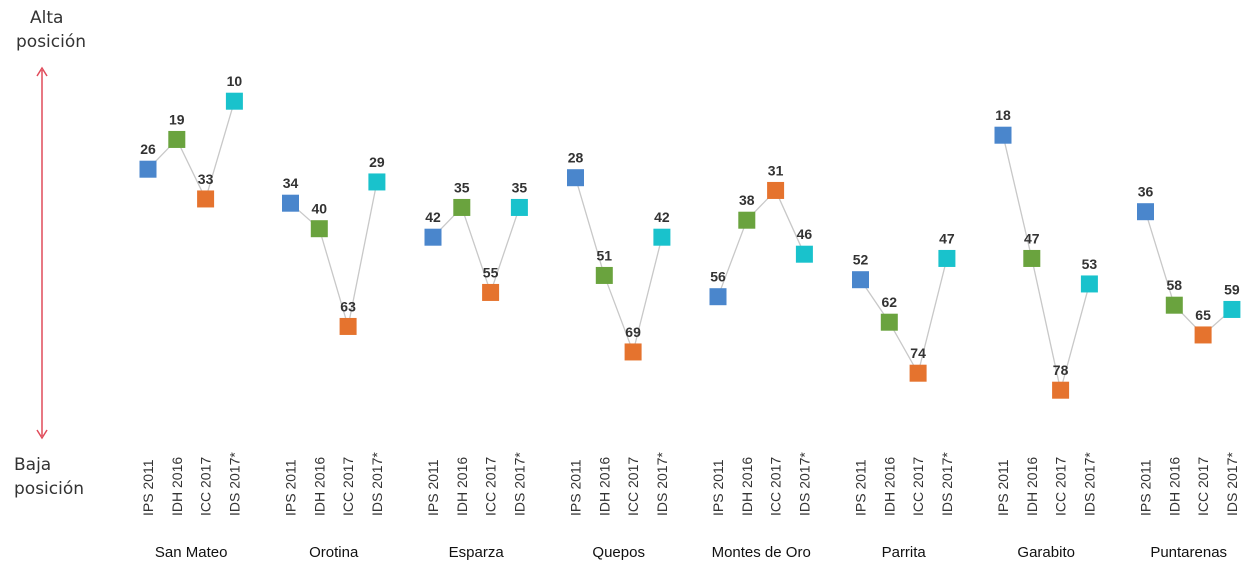 The height and width of the screenshot is (571, 1252). What do you see at coordinates (1175, 285) in the screenshot?
I see `value-label-puntarenas-idh-2016: 58` at bounding box center [1175, 285].